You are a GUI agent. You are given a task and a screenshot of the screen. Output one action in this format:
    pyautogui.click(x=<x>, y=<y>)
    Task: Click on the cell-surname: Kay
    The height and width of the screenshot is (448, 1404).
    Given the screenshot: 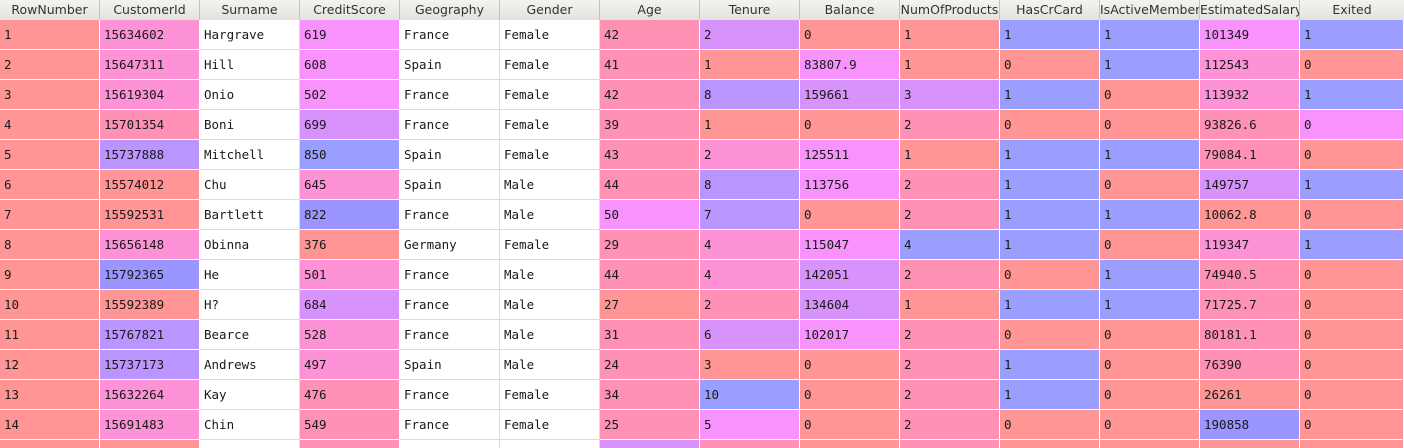 What is the action you would take?
    pyautogui.click(x=250, y=395)
    